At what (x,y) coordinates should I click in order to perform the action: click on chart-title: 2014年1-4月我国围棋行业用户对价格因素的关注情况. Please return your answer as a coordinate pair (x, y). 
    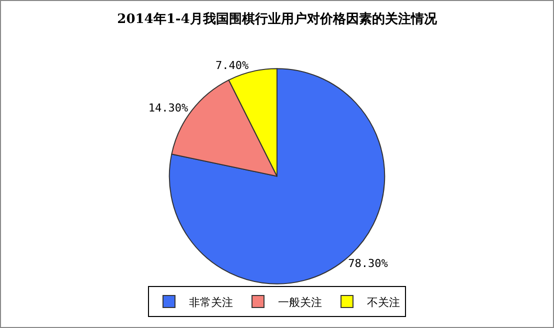
    Looking at the image, I should click on (277, 19).